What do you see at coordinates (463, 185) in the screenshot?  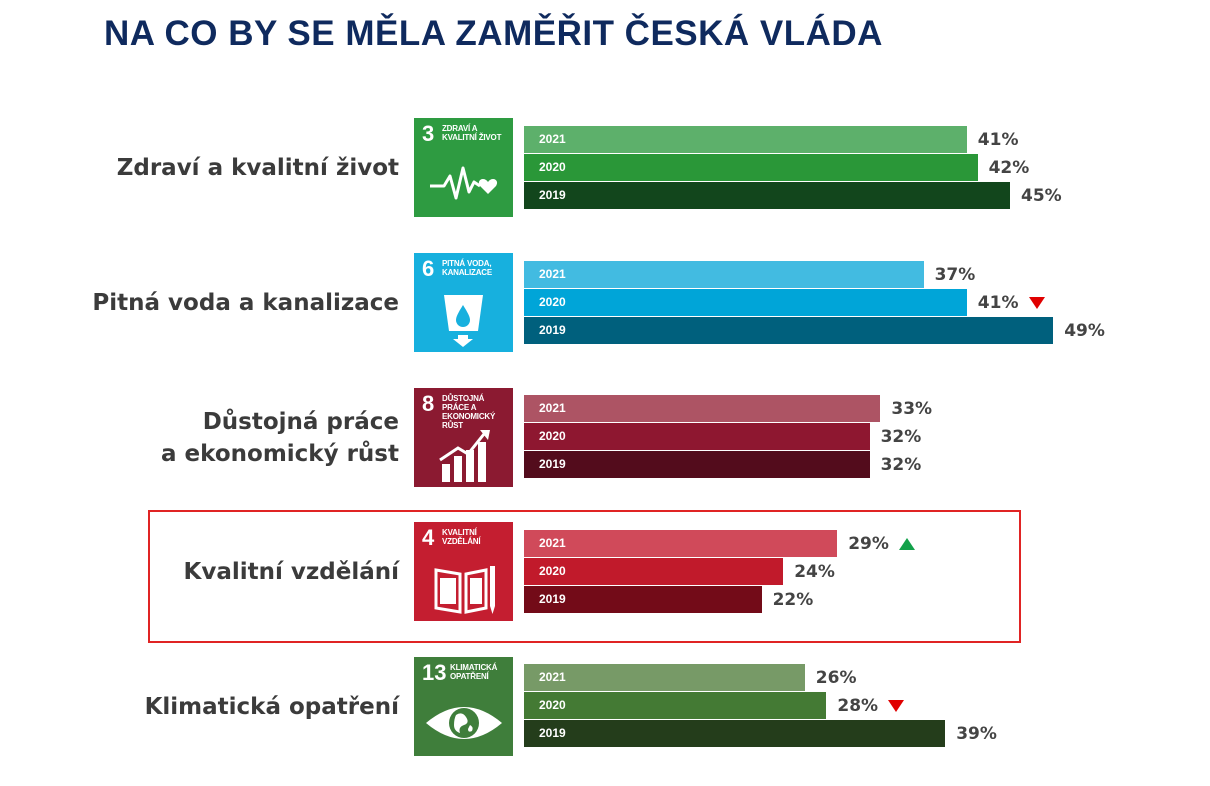 I see `heartbeat-icon` at bounding box center [463, 185].